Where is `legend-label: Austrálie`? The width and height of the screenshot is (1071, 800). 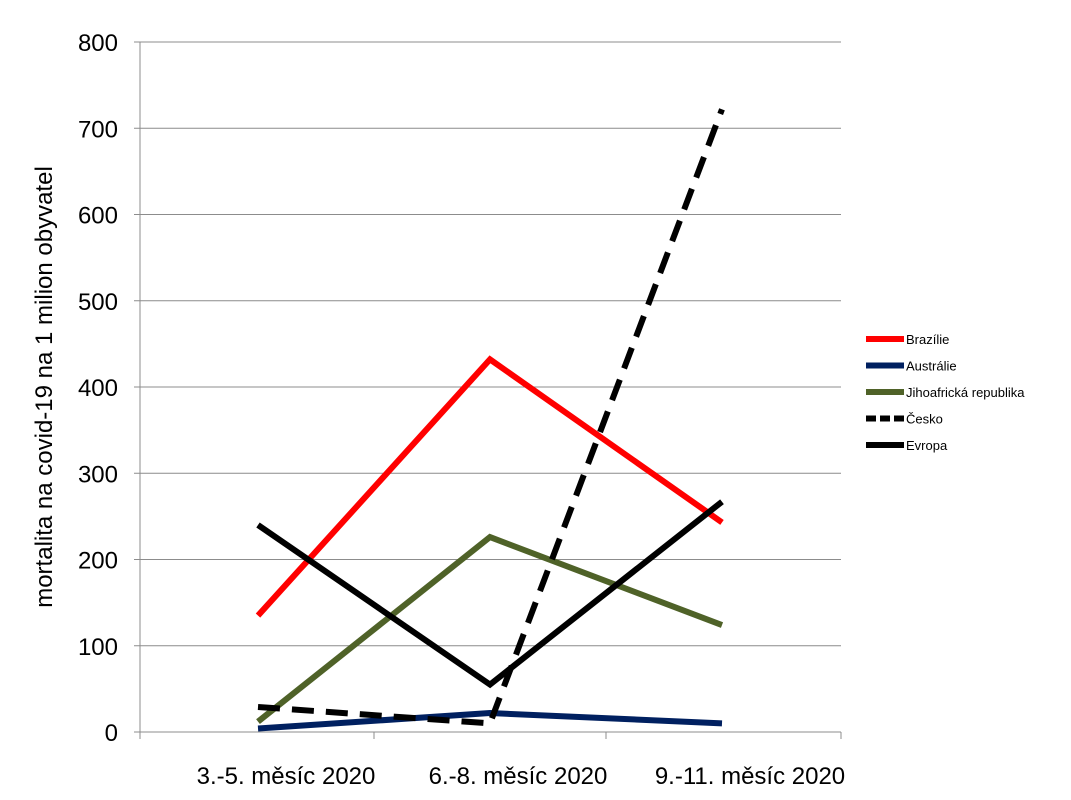
legend-label: Austrálie is located at coordinates (931, 366).